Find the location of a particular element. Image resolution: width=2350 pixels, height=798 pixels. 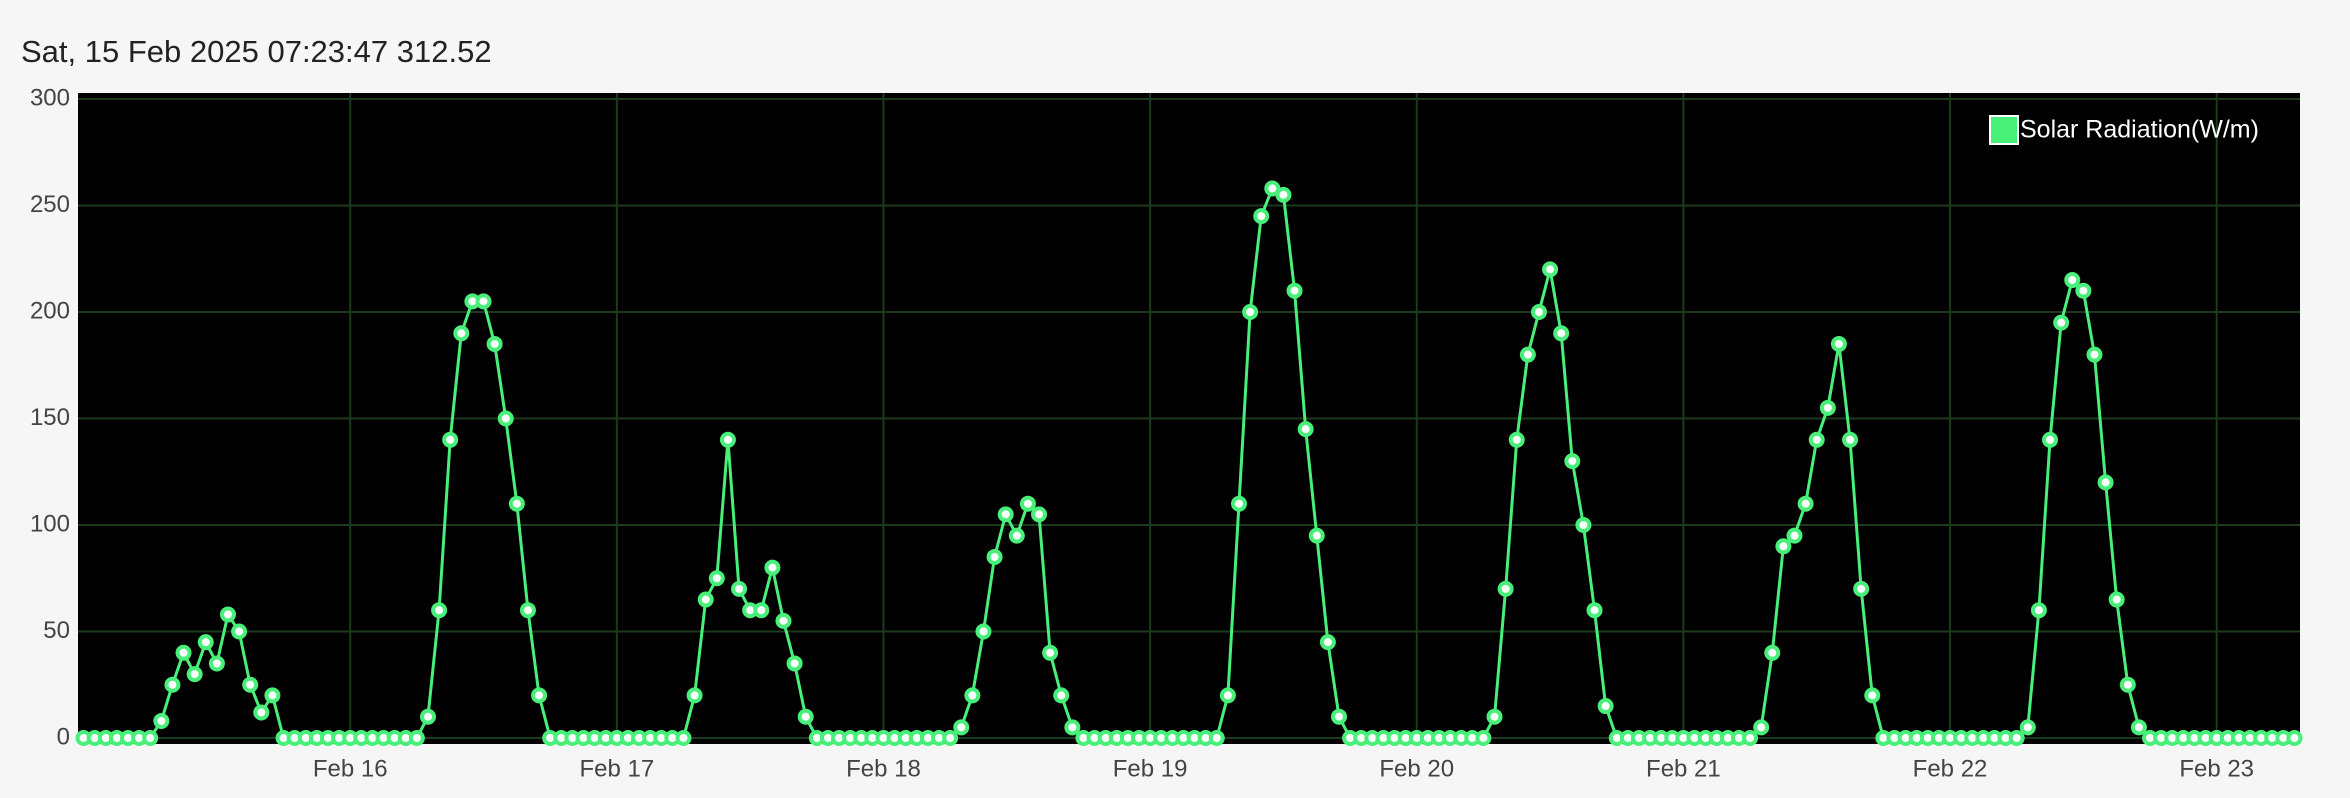

y-tick-label: 100 is located at coordinates (50, 523).